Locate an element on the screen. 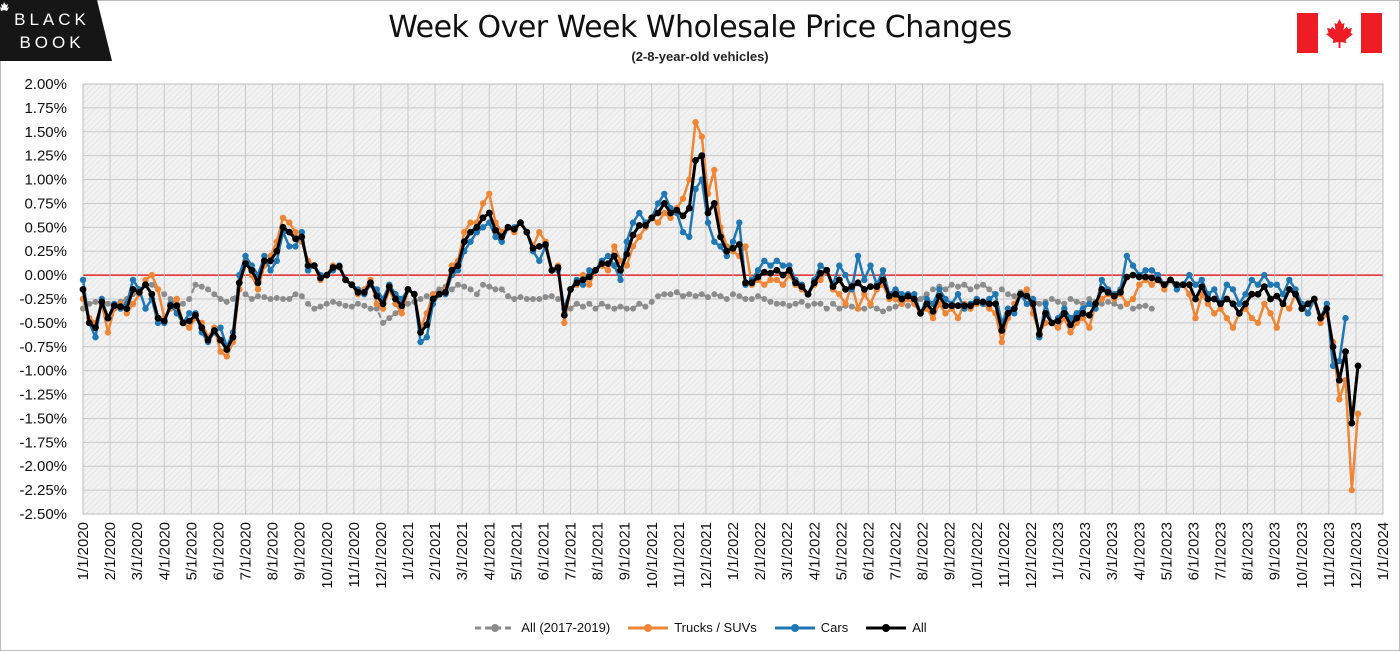 Image resolution: width=1400 pixels, height=651 pixels. legend-swatch-hist is located at coordinates (495, 627).